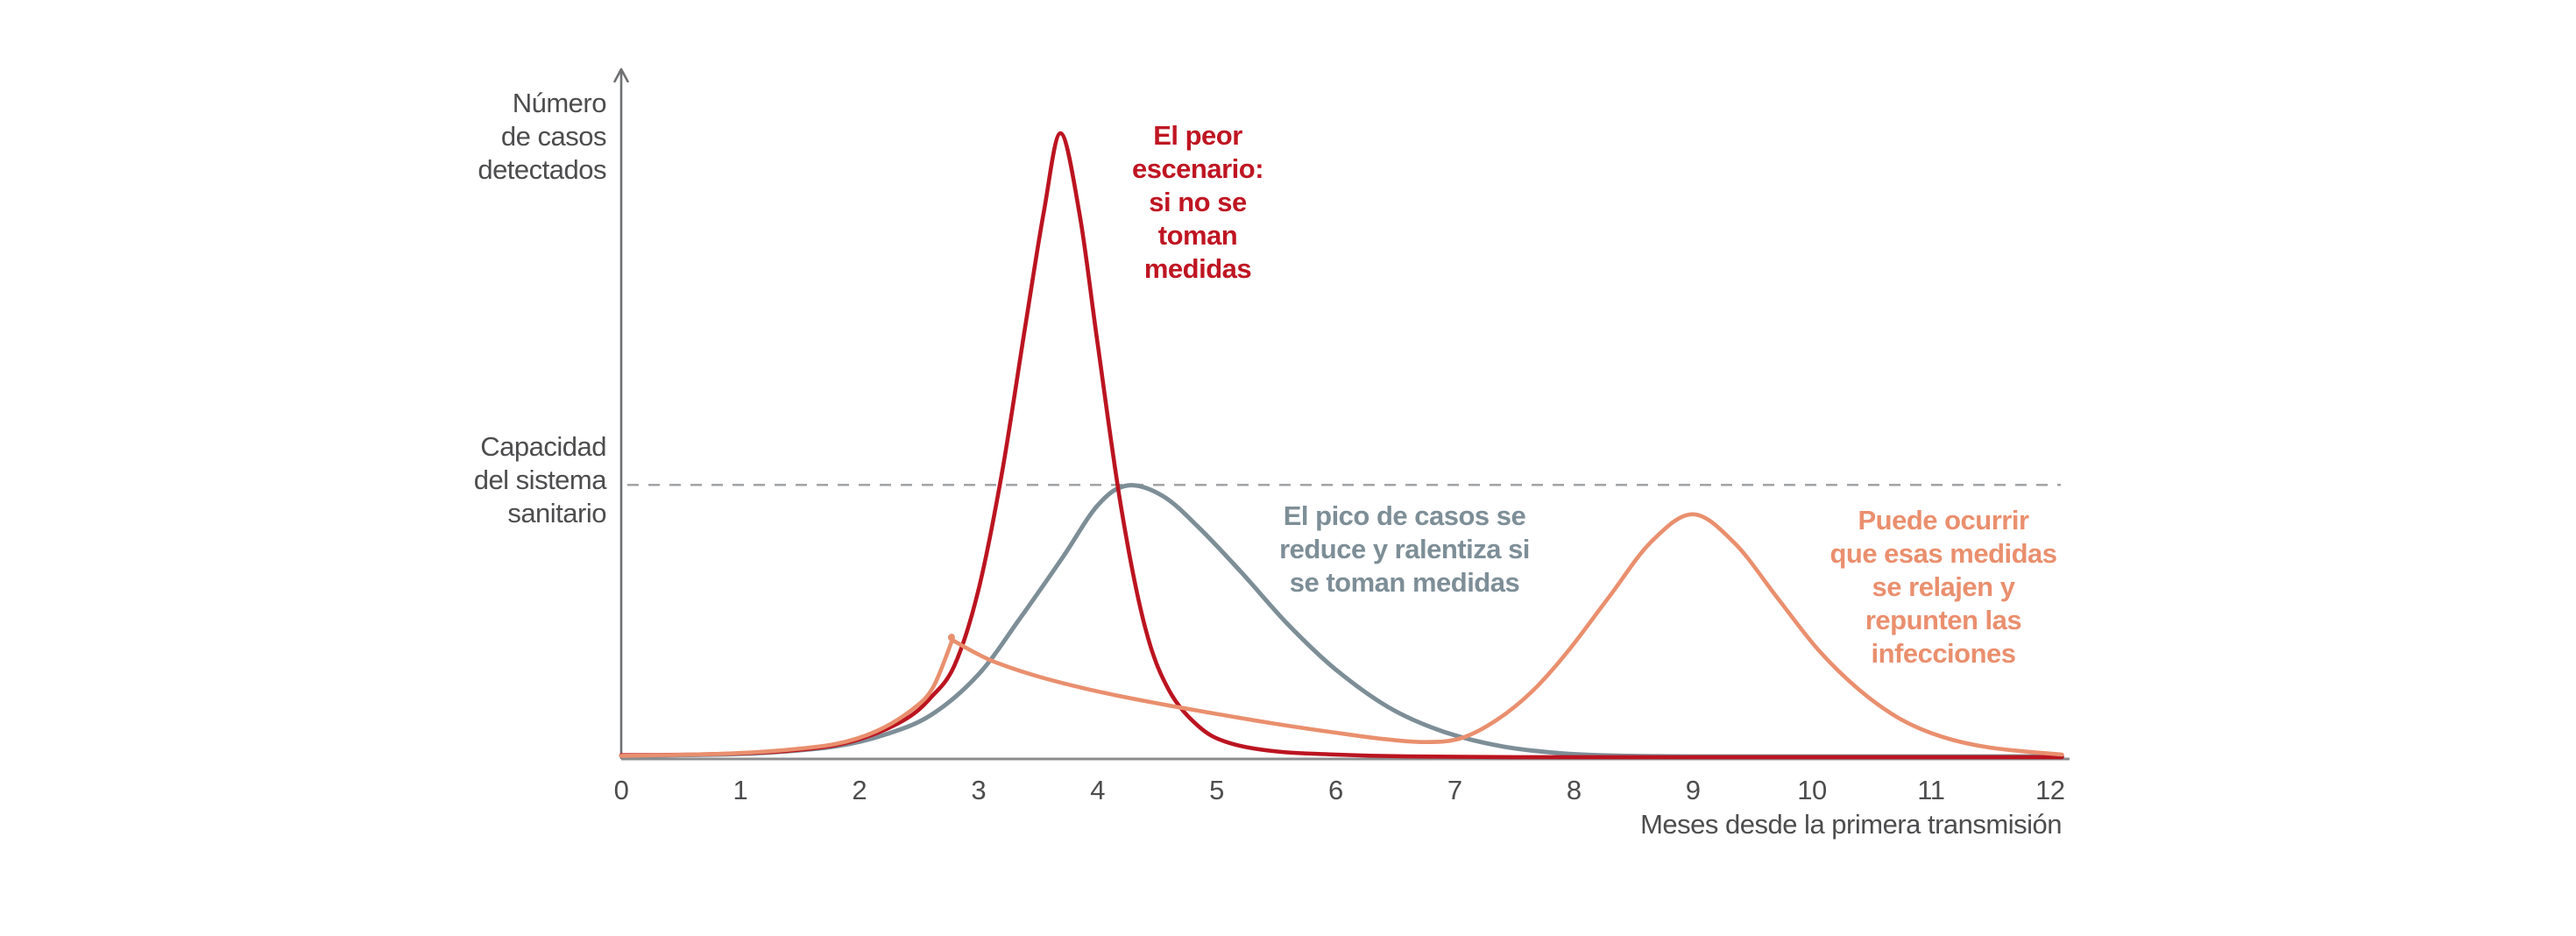 The image size is (2576, 936). What do you see at coordinates (1574, 790) in the screenshot?
I see `x-tick-label-8: 8` at bounding box center [1574, 790].